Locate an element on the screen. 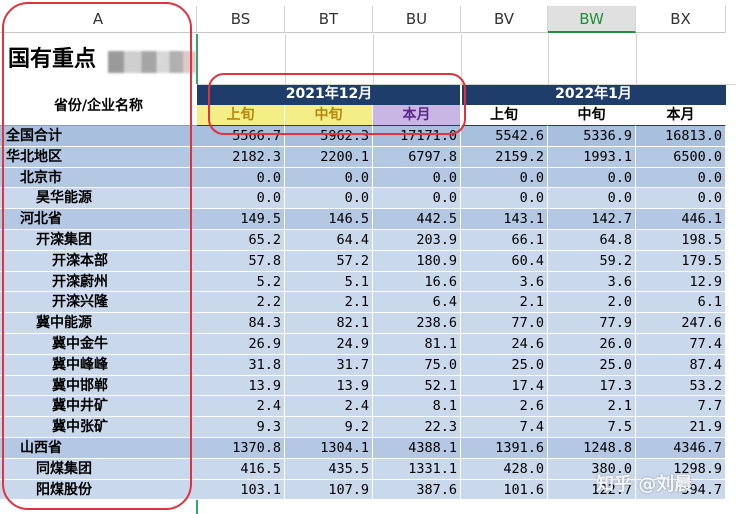  row-value: 1993.1 is located at coordinates (592, 157).